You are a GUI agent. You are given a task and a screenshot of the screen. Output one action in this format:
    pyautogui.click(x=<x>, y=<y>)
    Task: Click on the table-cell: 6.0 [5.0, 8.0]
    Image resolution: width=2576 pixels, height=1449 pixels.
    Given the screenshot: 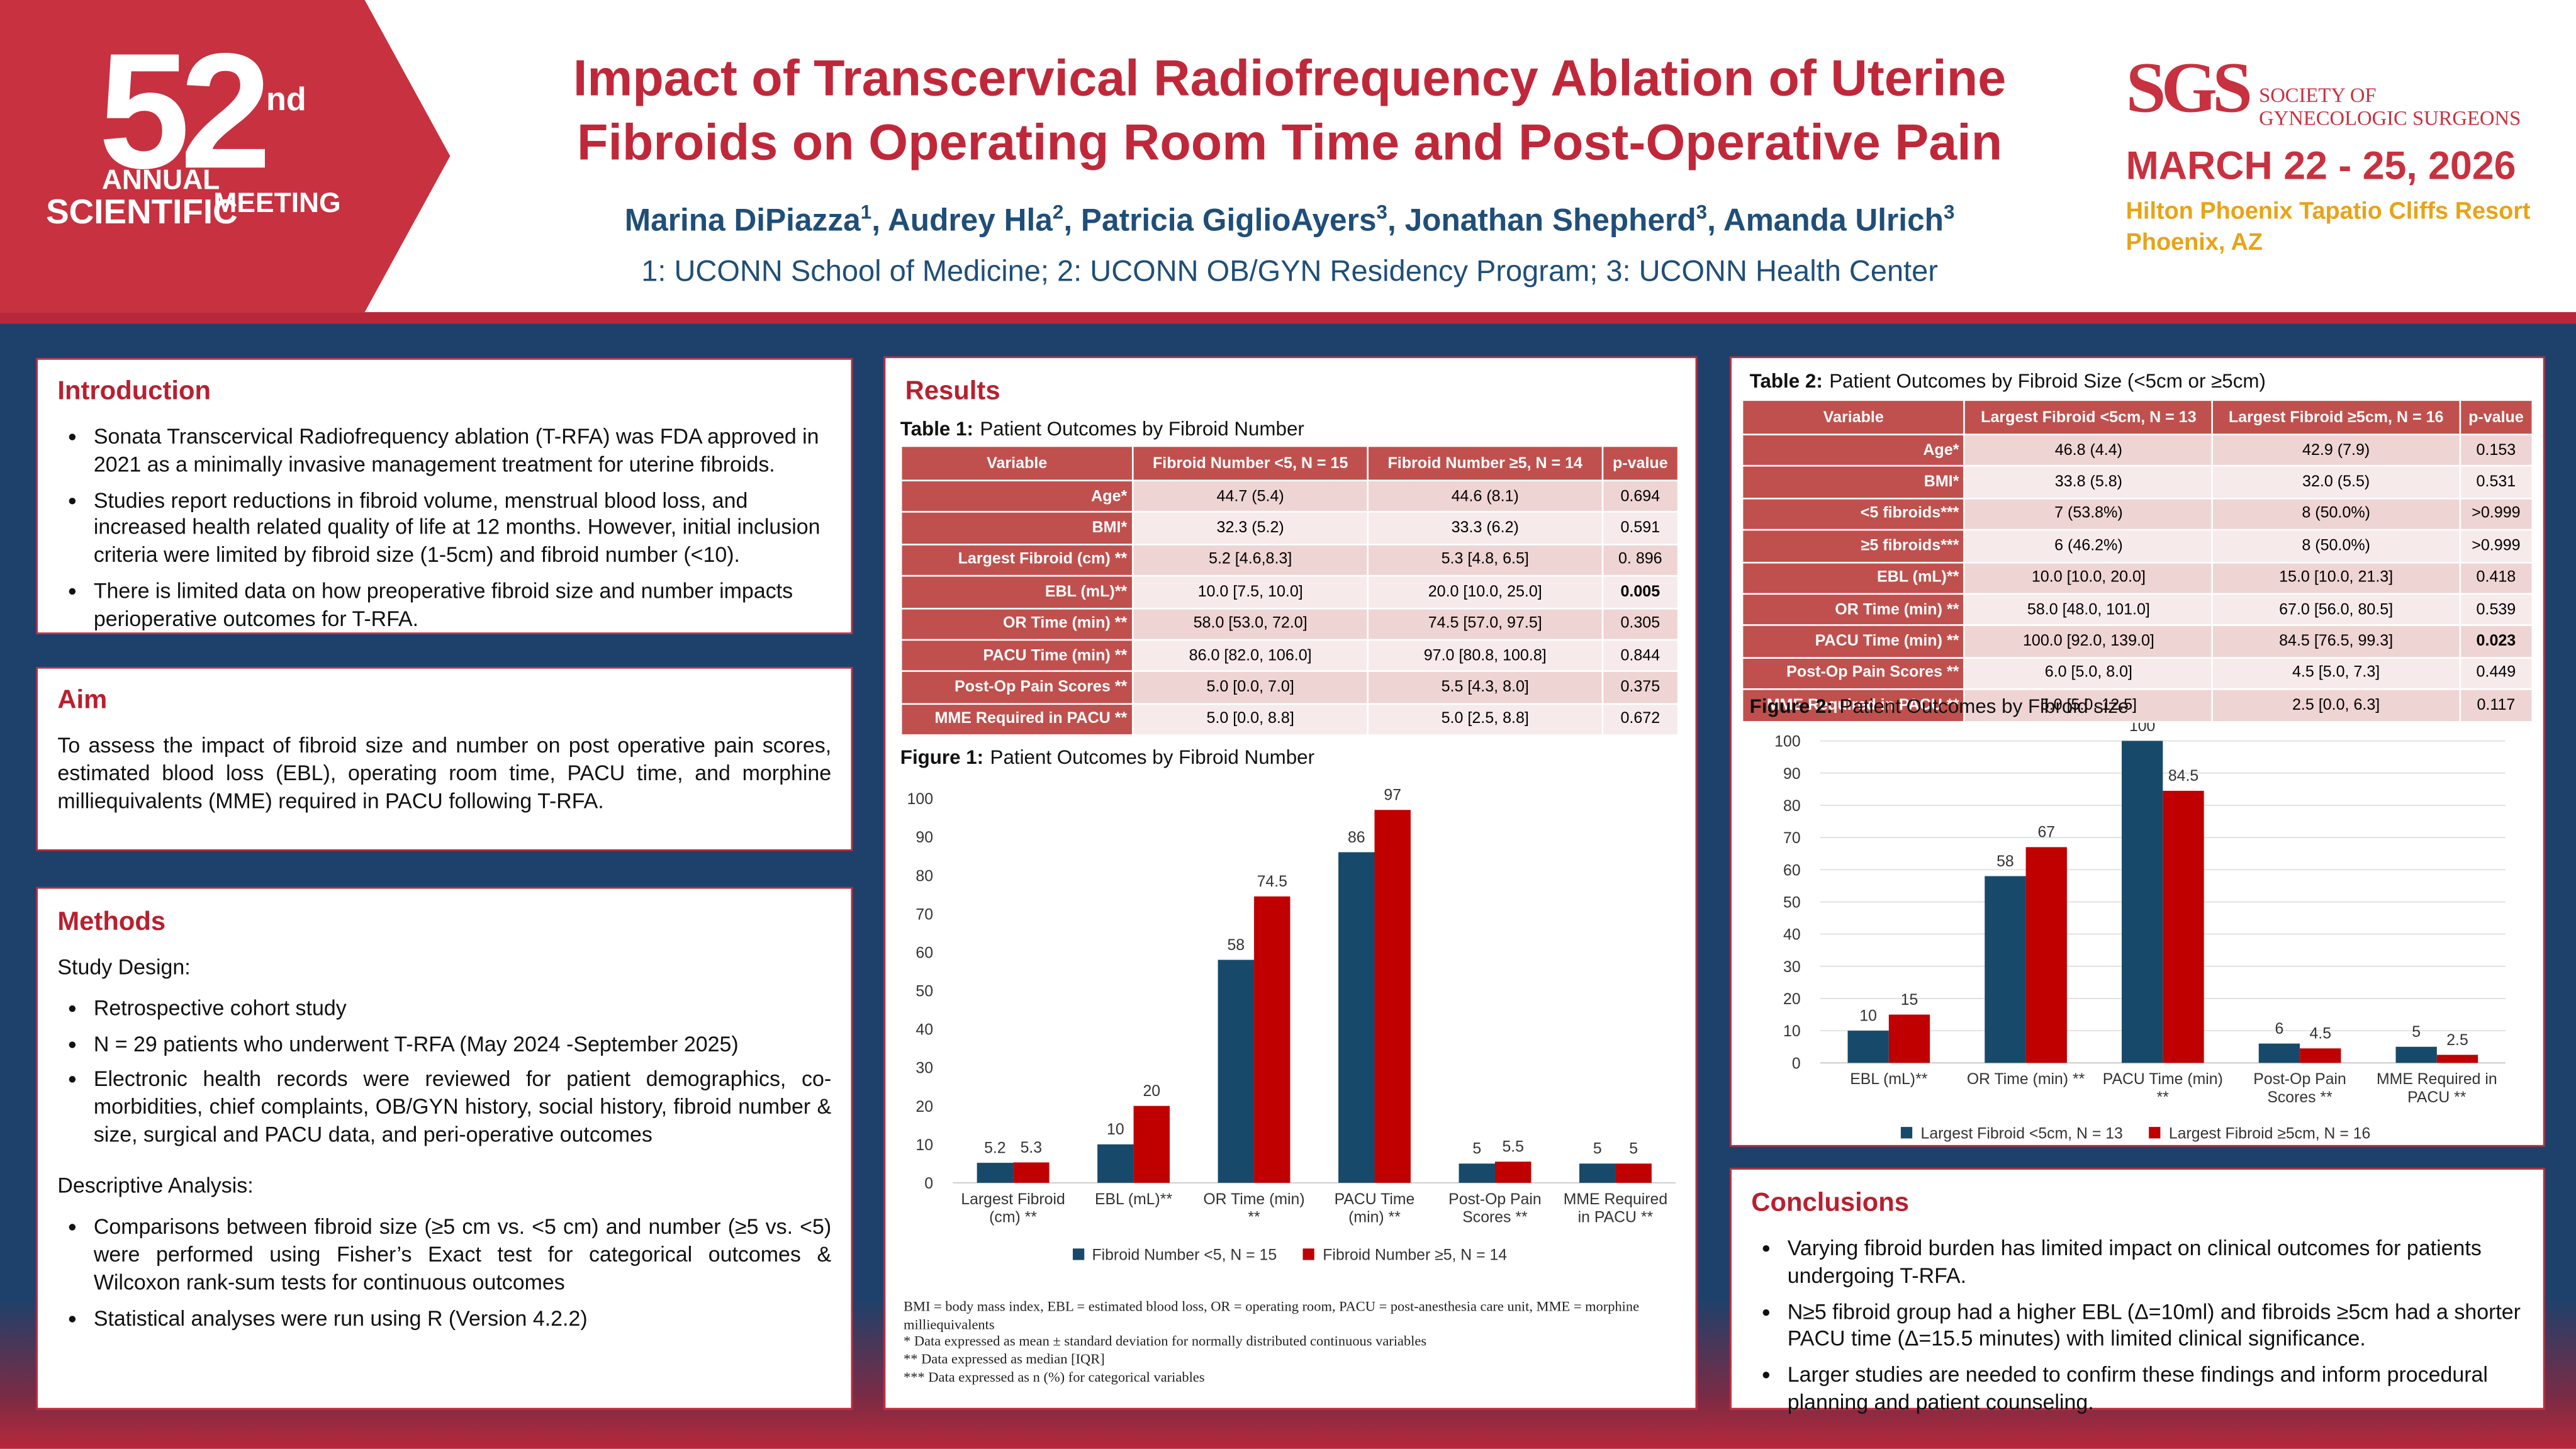 What is the action you would take?
    pyautogui.click(x=2089, y=673)
    